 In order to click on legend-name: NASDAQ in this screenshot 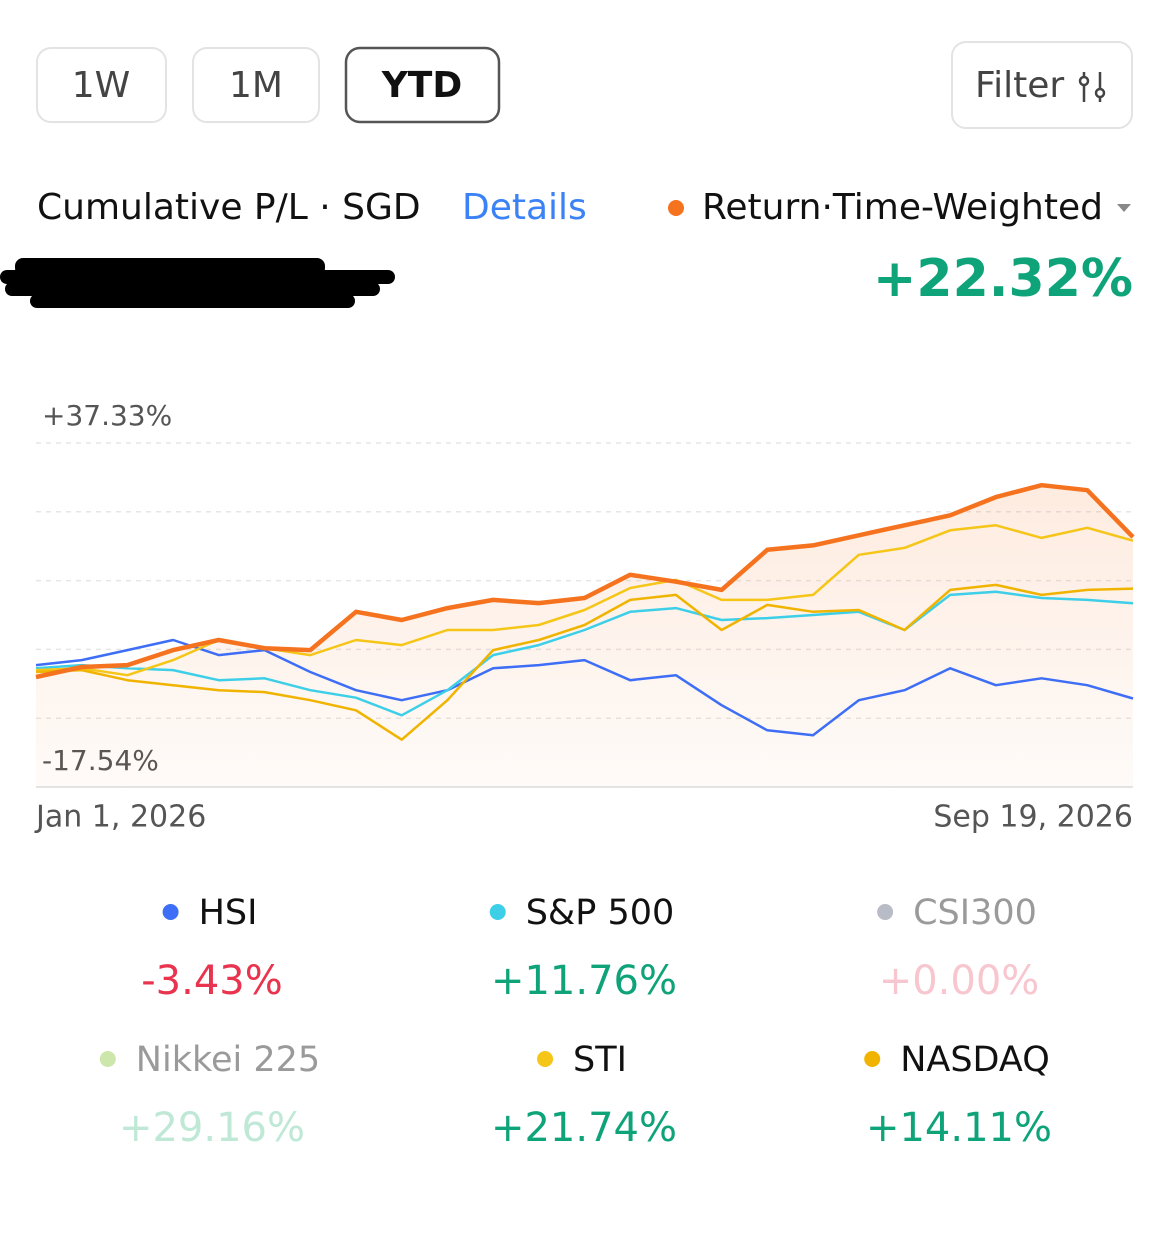, I will do `click(975, 1060)`.